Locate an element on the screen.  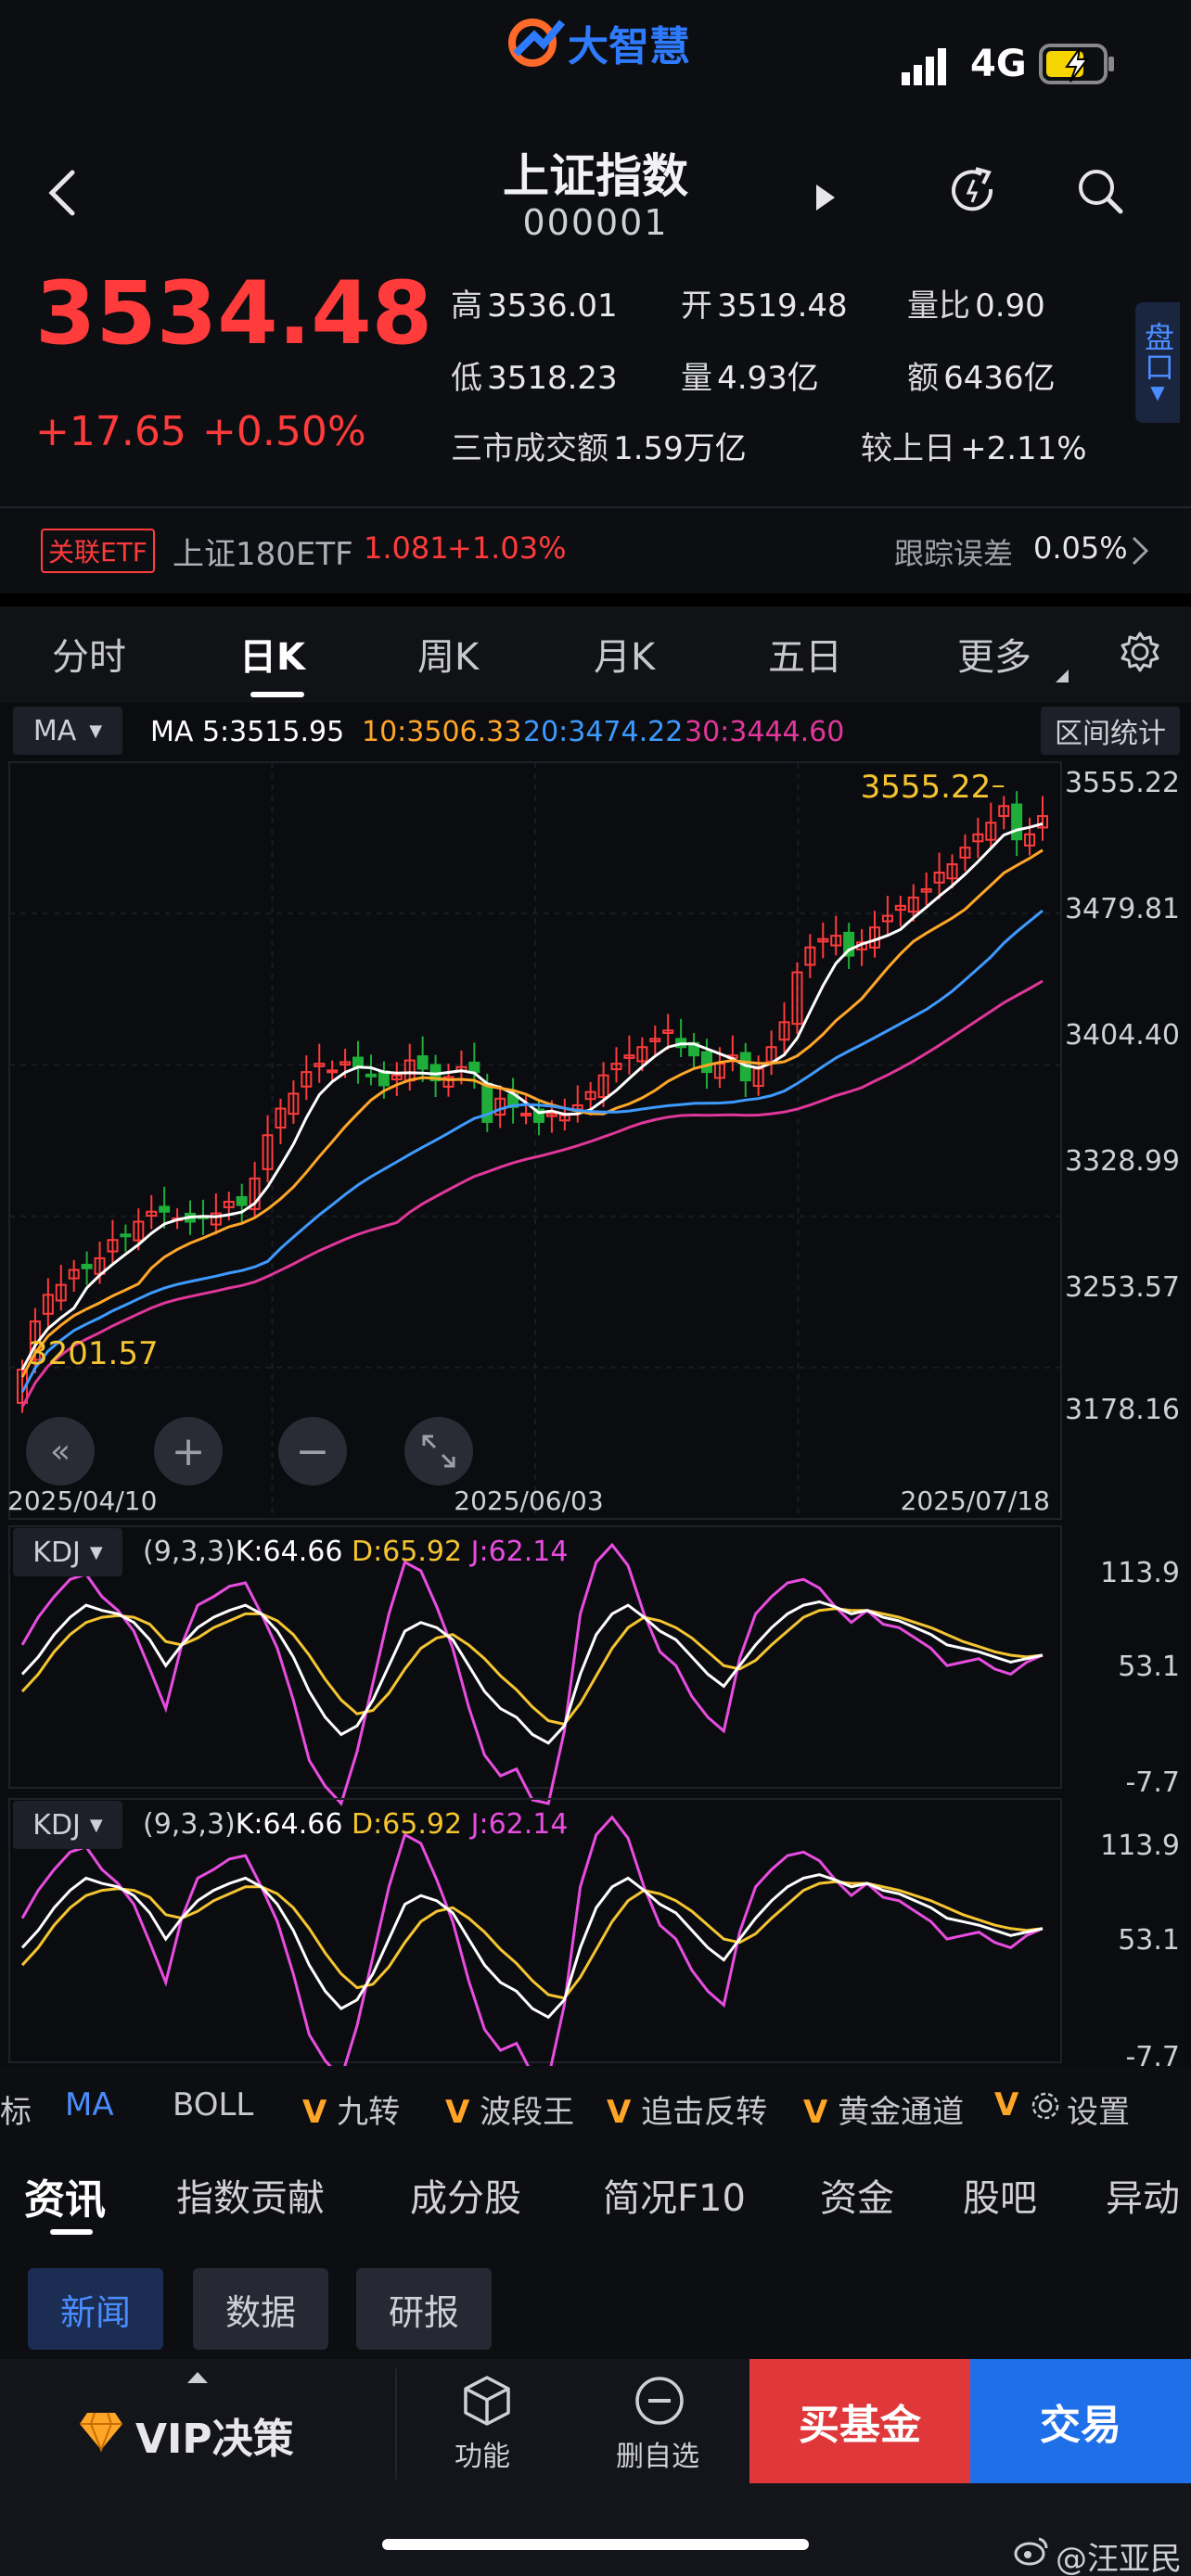
home-indicator is located at coordinates (595, 2544).